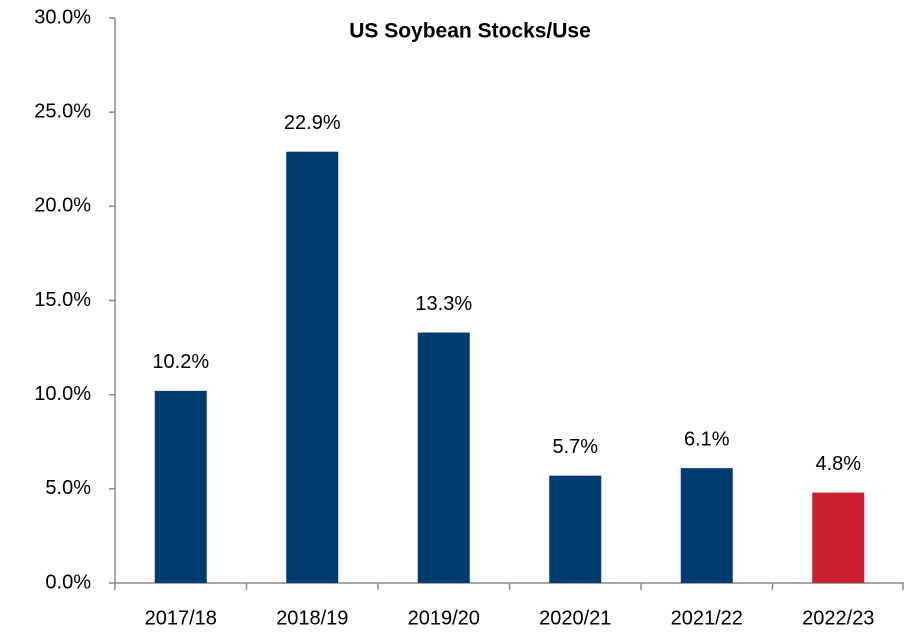  I want to click on data-label: 6.1%, so click(707, 439).